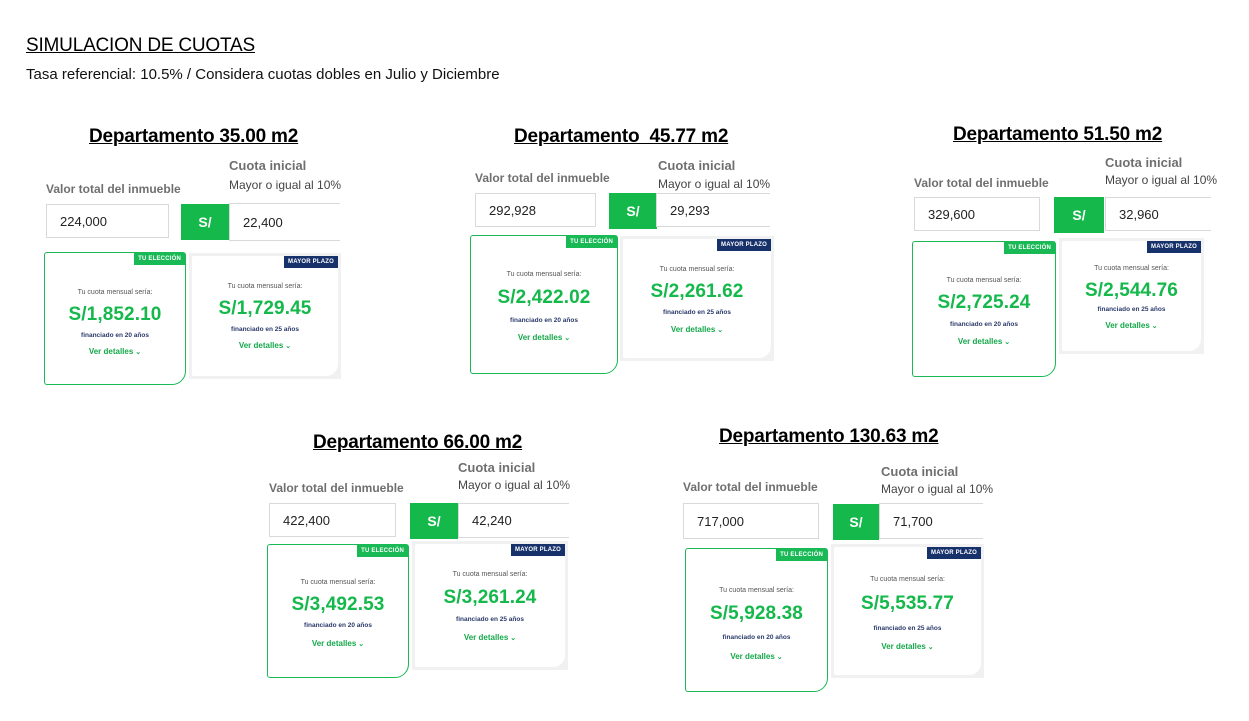  I want to click on dept-title: Departamento 51.50 m2, so click(1058, 134).